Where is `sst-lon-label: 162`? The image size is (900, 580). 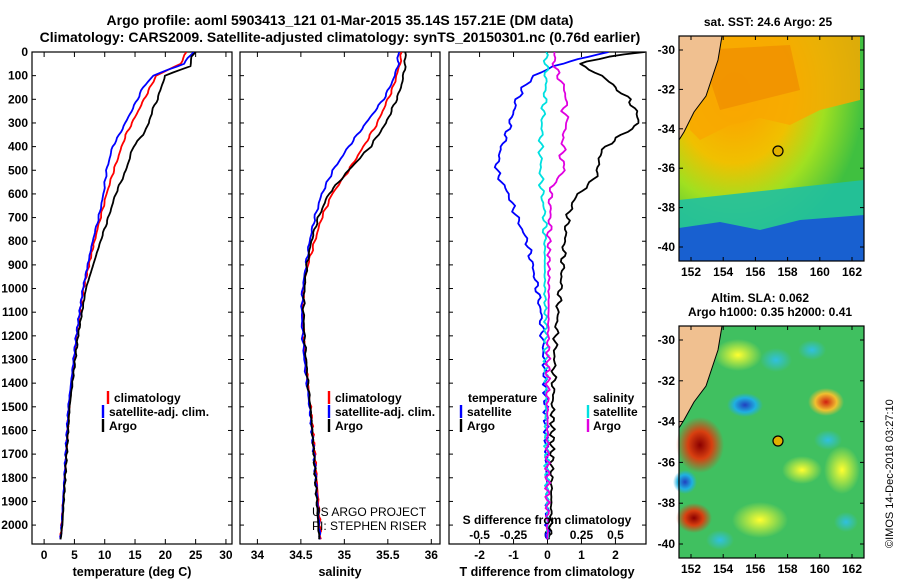 sst-lon-label: 162 is located at coordinates (852, 272).